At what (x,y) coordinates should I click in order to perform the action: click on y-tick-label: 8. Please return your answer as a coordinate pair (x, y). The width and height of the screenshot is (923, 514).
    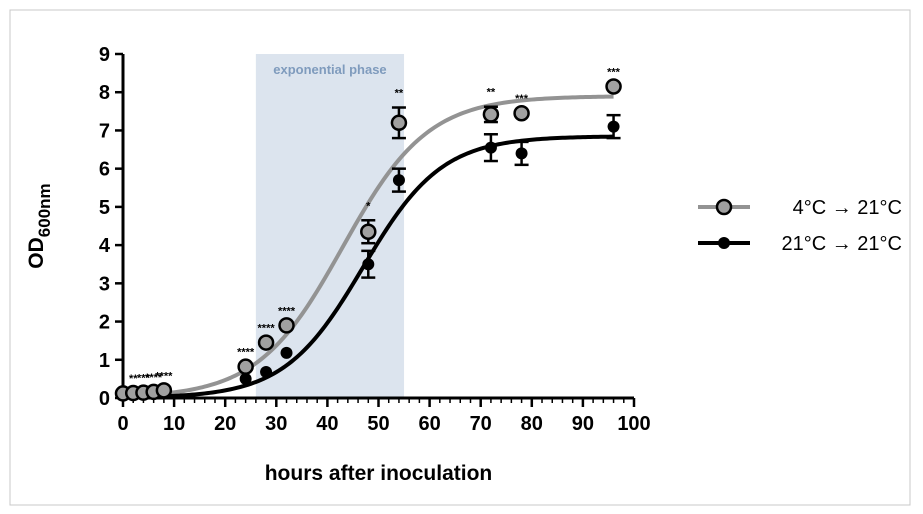
    Looking at the image, I should click on (104, 93).